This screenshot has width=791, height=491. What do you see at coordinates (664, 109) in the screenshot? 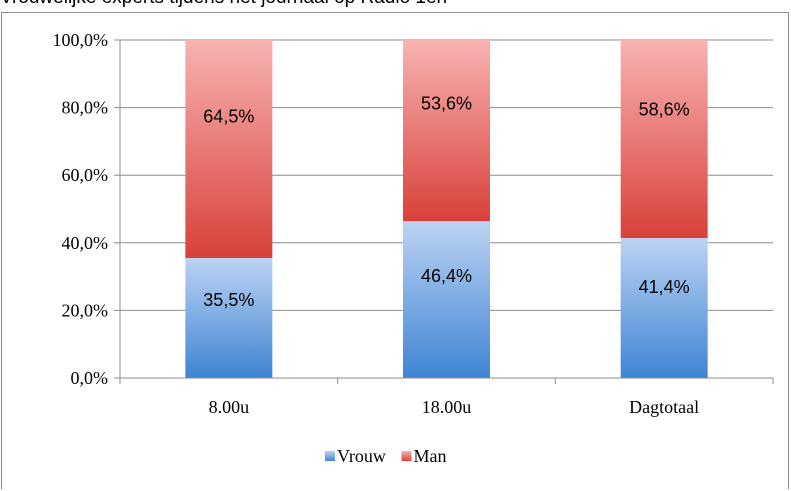
I see `data-label-man: 58,6%` at bounding box center [664, 109].